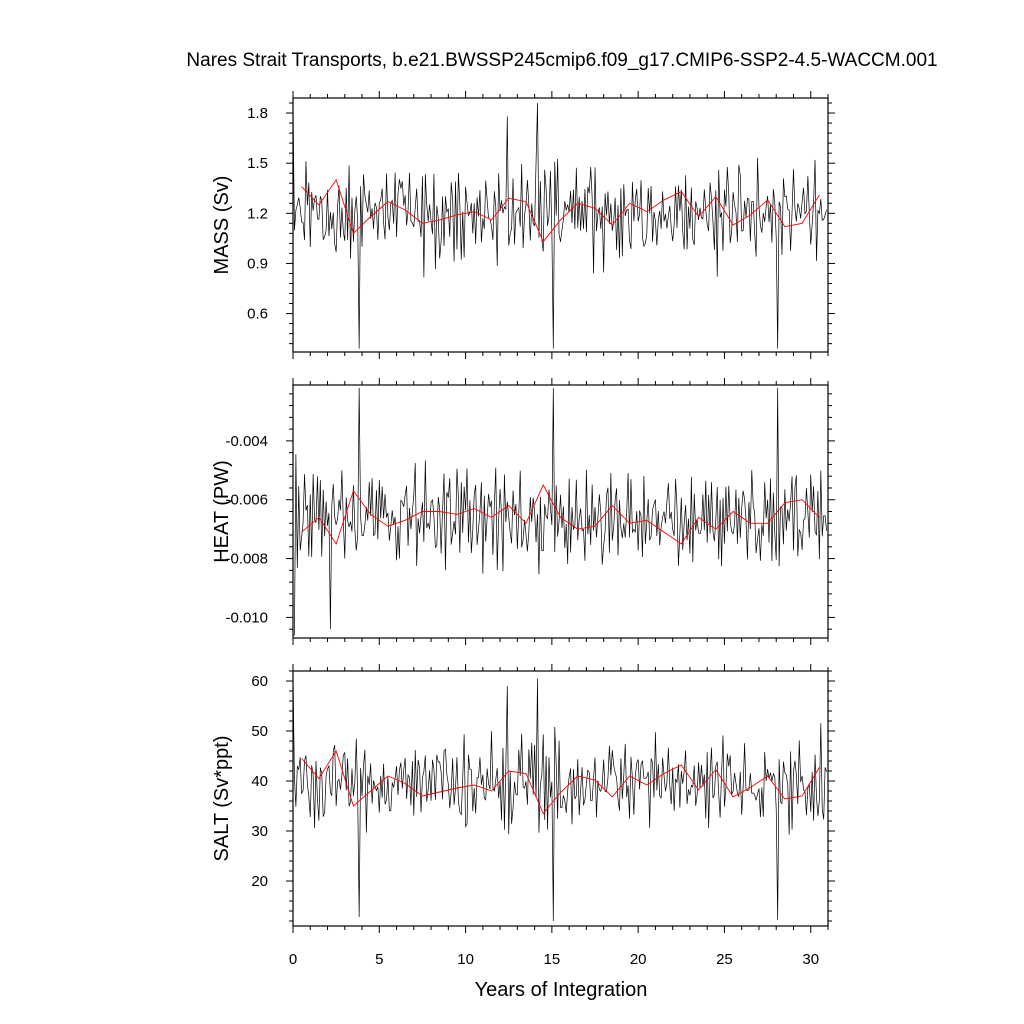  What do you see at coordinates (379, 959) in the screenshot?
I see `x-tick-label: 5` at bounding box center [379, 959].